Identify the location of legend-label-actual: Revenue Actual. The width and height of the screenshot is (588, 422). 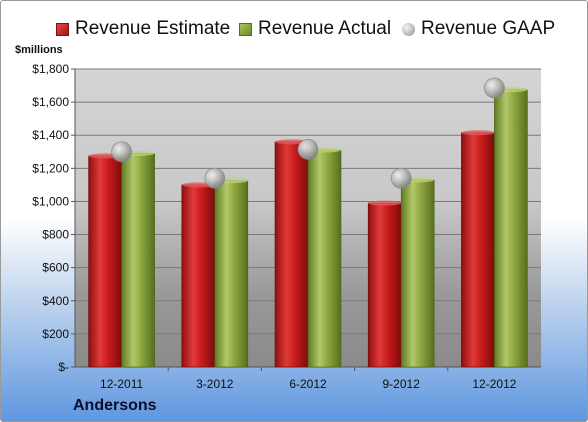
(325, 28).